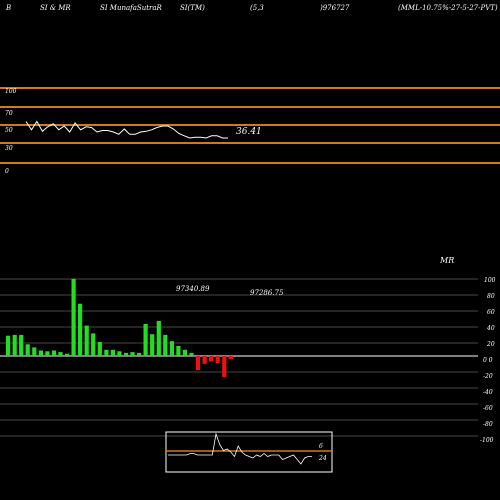 This screenshot has width=500, height=500. What do you see at coordinates (9, 8) in the screenshot?
I see `header-text-1: B` at bounding box center [9, 8].